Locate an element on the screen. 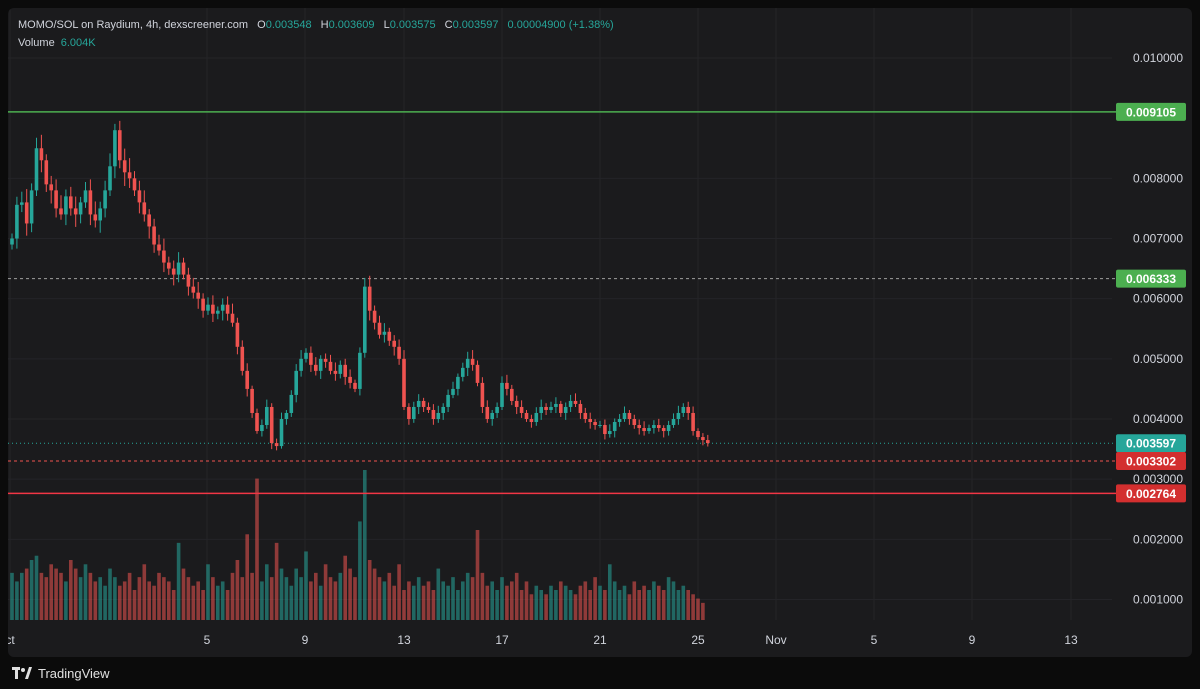 This screenshot has width=1200, height=689. tradingview-logo-icon is located at coordinates (22, 673).